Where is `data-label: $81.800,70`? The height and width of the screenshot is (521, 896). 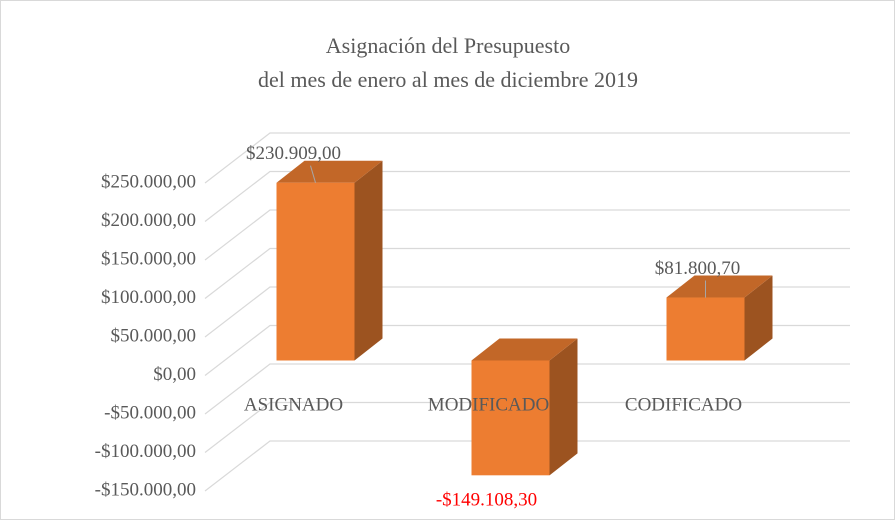
data-label: $81.800,70 is located at coordinates (698, 268).